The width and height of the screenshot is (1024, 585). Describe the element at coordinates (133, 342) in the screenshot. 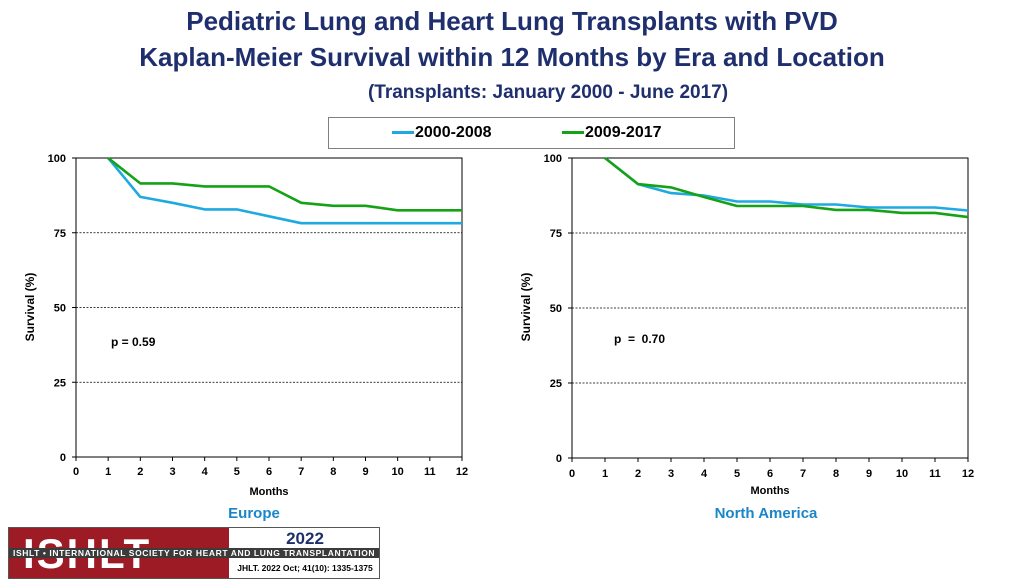

I see `p-value-annotation-0: p = 0.59` at that location.